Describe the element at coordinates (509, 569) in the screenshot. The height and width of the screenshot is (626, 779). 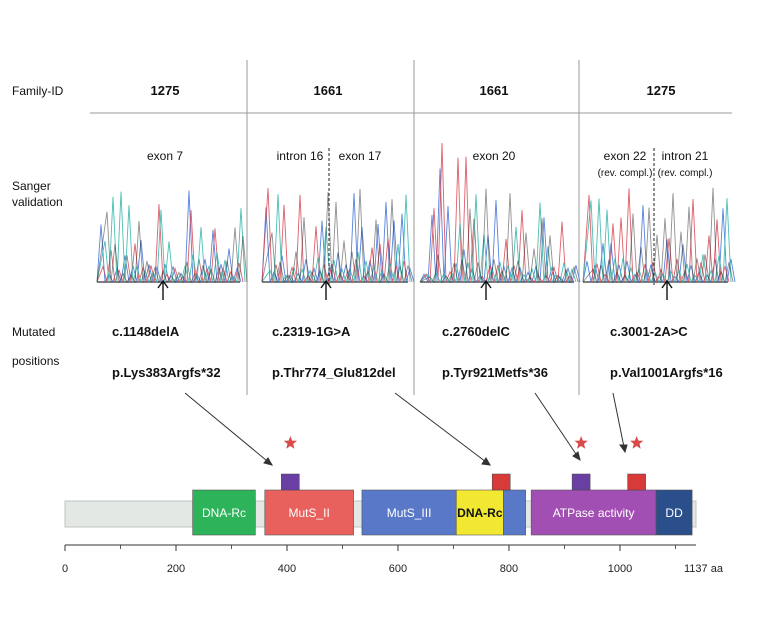
I see `axis-tick-label: 800` at that location.